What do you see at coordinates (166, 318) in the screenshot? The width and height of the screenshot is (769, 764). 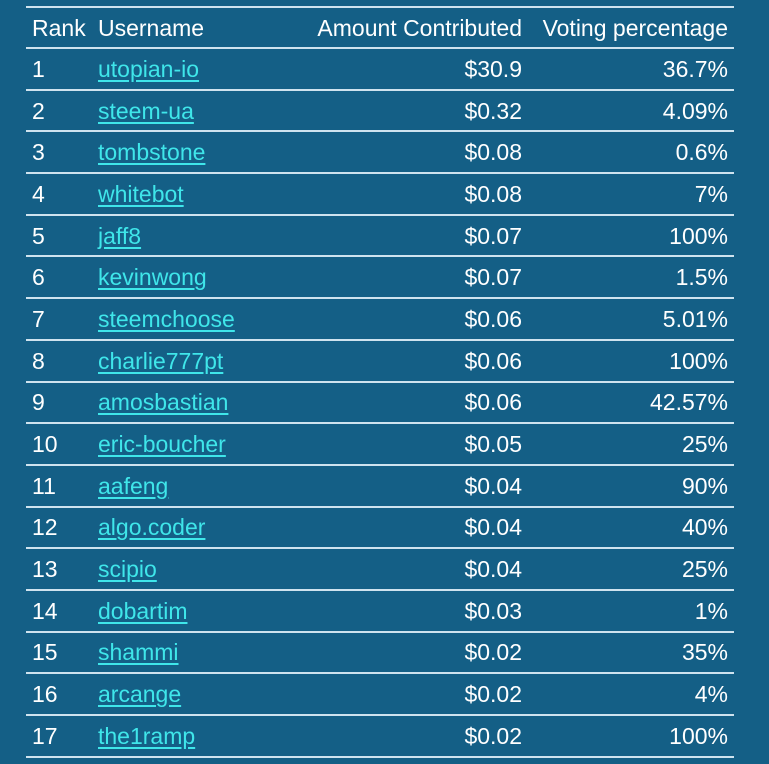 I see `username-link: steemchoose` at bounding box center [166, 318].